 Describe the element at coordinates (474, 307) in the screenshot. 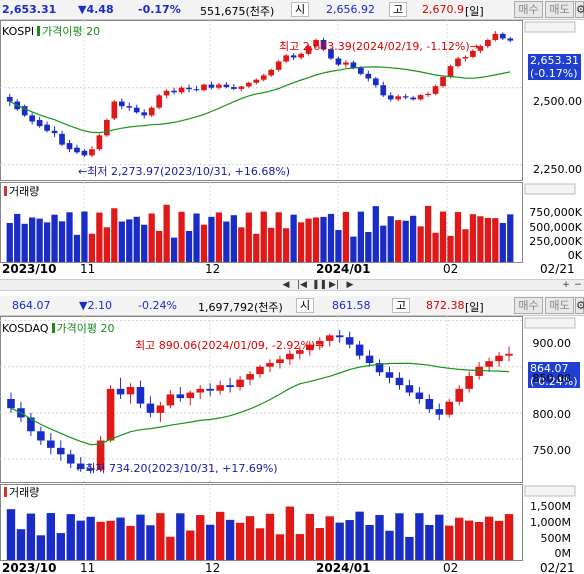

I see `kosdaq-period: [일]` at that location.